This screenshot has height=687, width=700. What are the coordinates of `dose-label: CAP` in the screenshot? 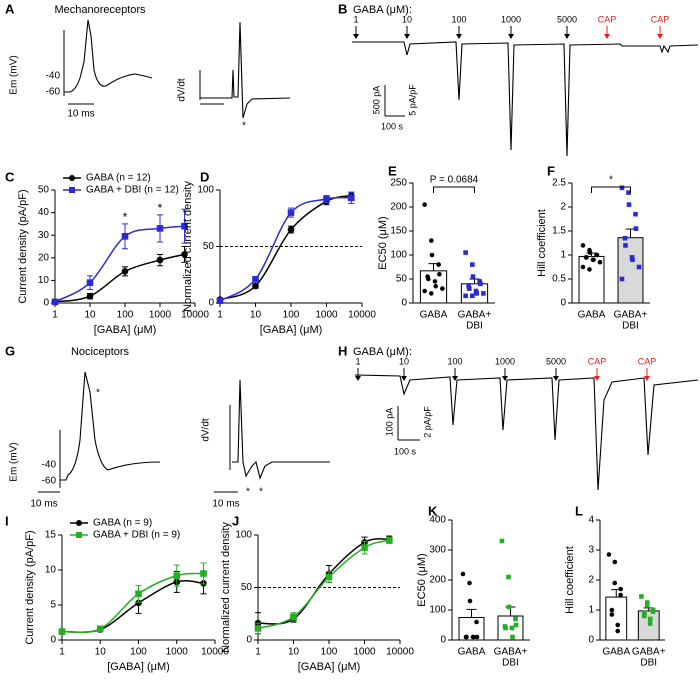 It's located at (660, 19).